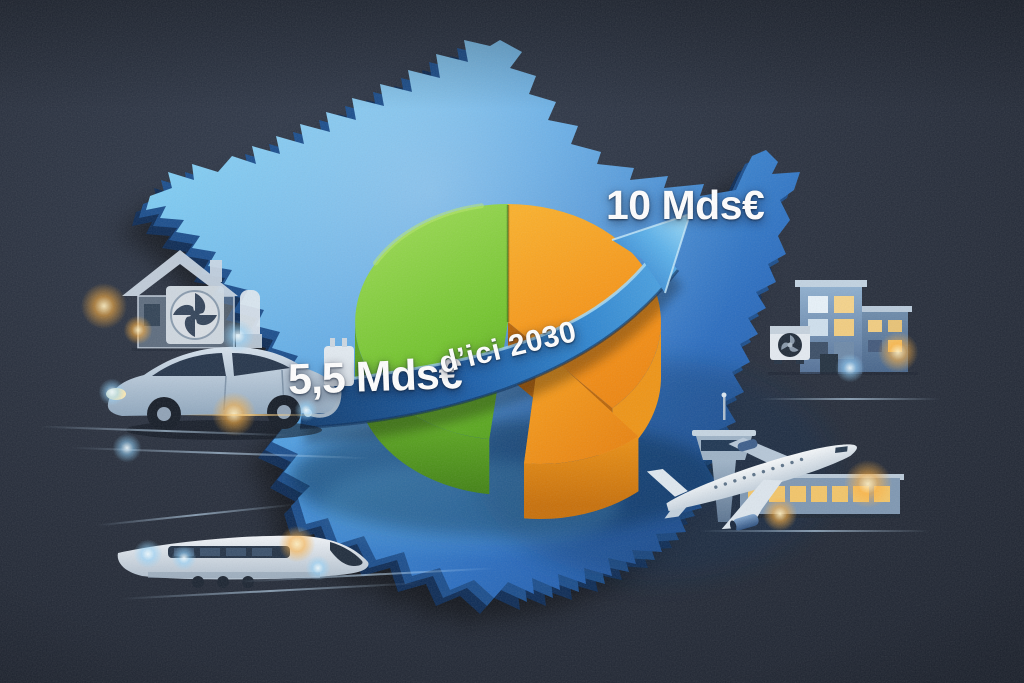 Image resolution: width=1024 pixels, height=683 pixels. What do you see at coordinates (243, 561) in the screenshot?
I see `high-speed-train-icon` at bounding box center [243, 561].